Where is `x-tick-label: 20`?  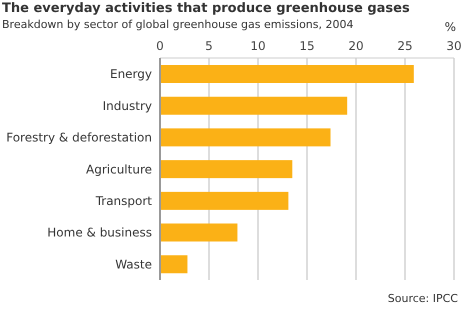
x-tick-label: 20 is located at coordinates (356, 46).